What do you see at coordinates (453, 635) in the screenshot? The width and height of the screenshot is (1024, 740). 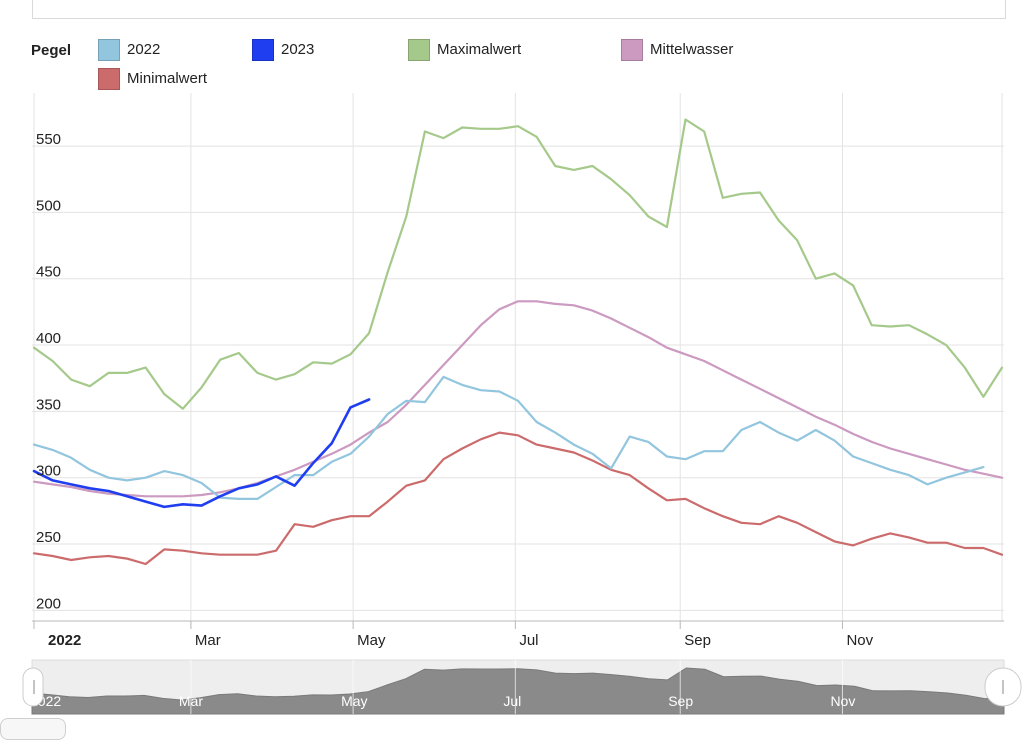 I see `x-axis-ticks: 2022 Mar May Jul Sep Nov` at bounding box center [453, 635].